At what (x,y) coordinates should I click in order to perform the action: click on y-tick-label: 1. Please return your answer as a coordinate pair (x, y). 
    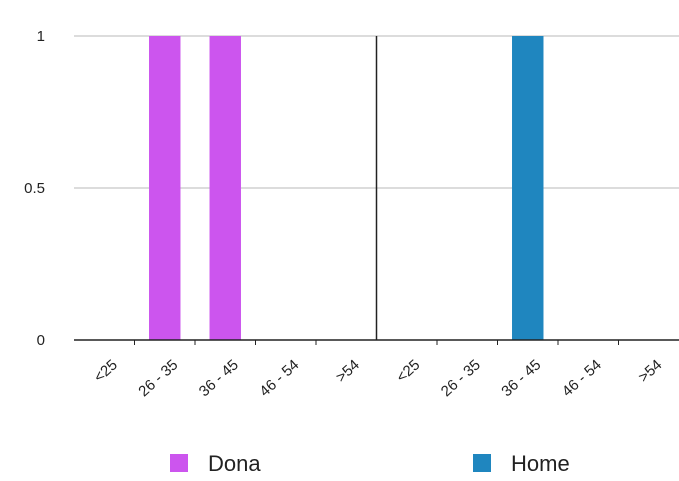
    Looking at the image, I should click on (41, 36).